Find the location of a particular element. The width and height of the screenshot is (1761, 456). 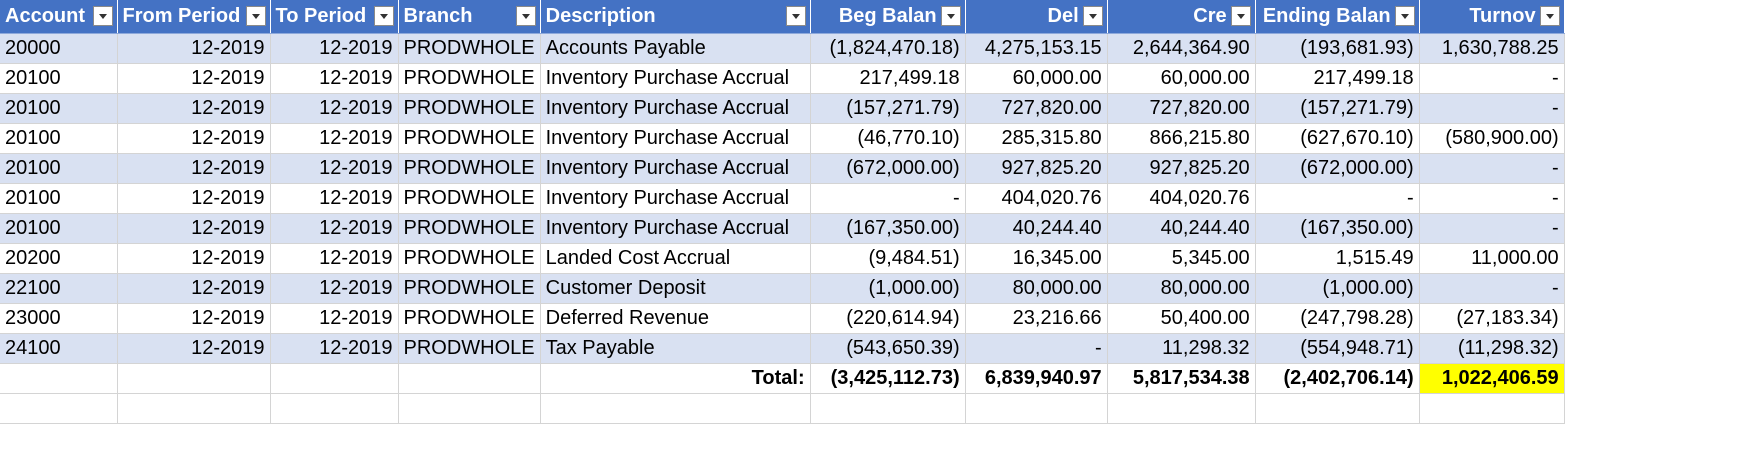

total-credit: 5,817,534.38 is located at coordinates (1181, 378).